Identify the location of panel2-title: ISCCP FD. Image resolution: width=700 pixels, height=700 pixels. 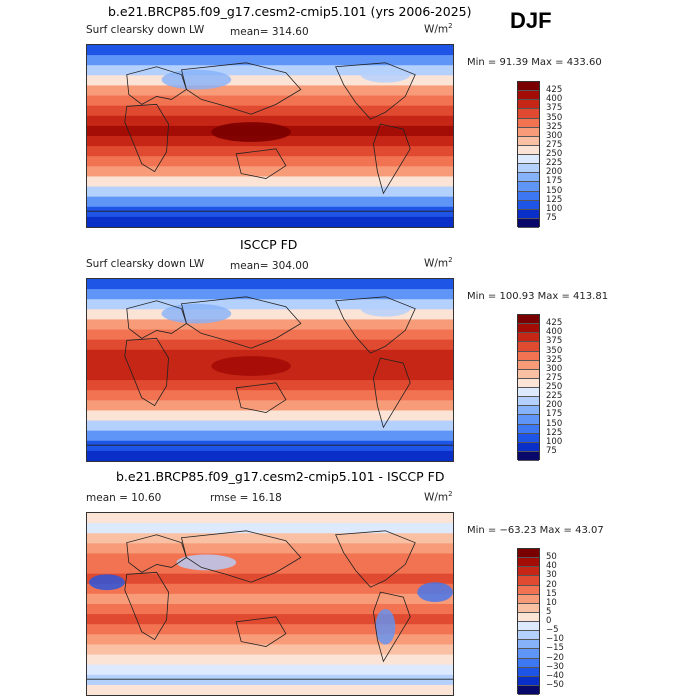
(269, 244).